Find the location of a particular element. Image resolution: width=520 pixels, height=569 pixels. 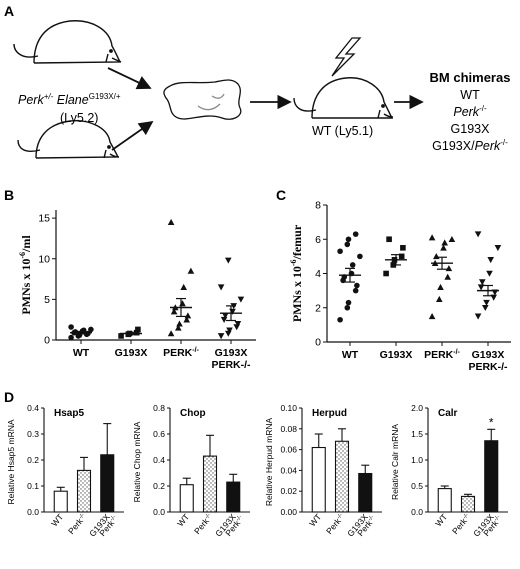

y-tick-label: 0.1 is located at coordinates (33, 486).